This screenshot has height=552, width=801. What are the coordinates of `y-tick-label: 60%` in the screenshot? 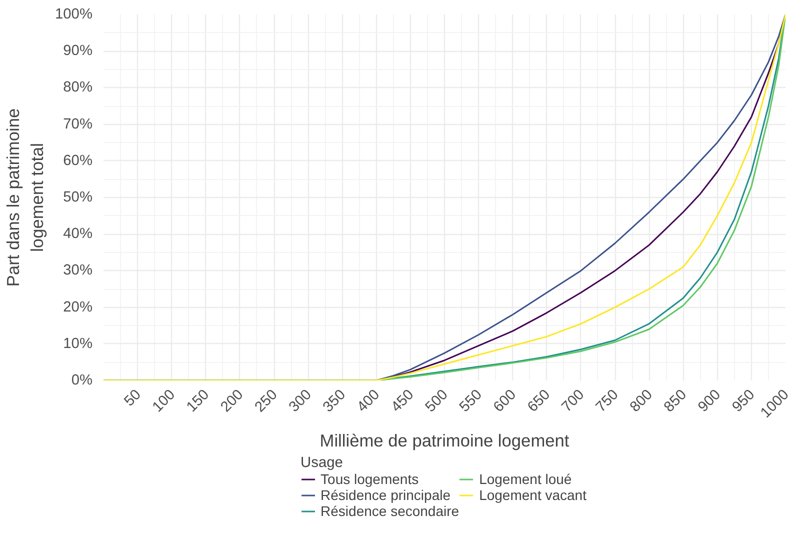 It's located at (78, 160).